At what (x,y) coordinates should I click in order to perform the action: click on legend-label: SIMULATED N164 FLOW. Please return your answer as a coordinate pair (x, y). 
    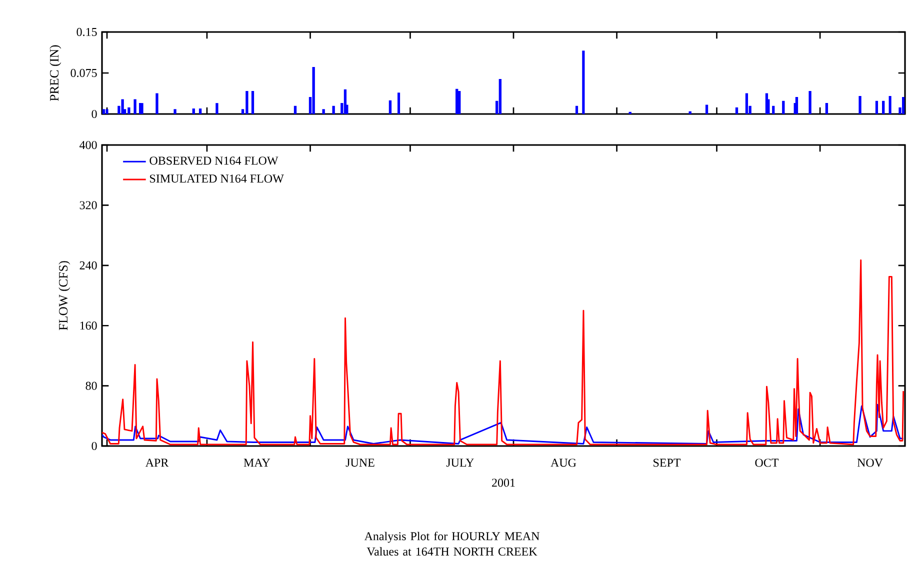
    Looking at the image, I should click on (217, 178).